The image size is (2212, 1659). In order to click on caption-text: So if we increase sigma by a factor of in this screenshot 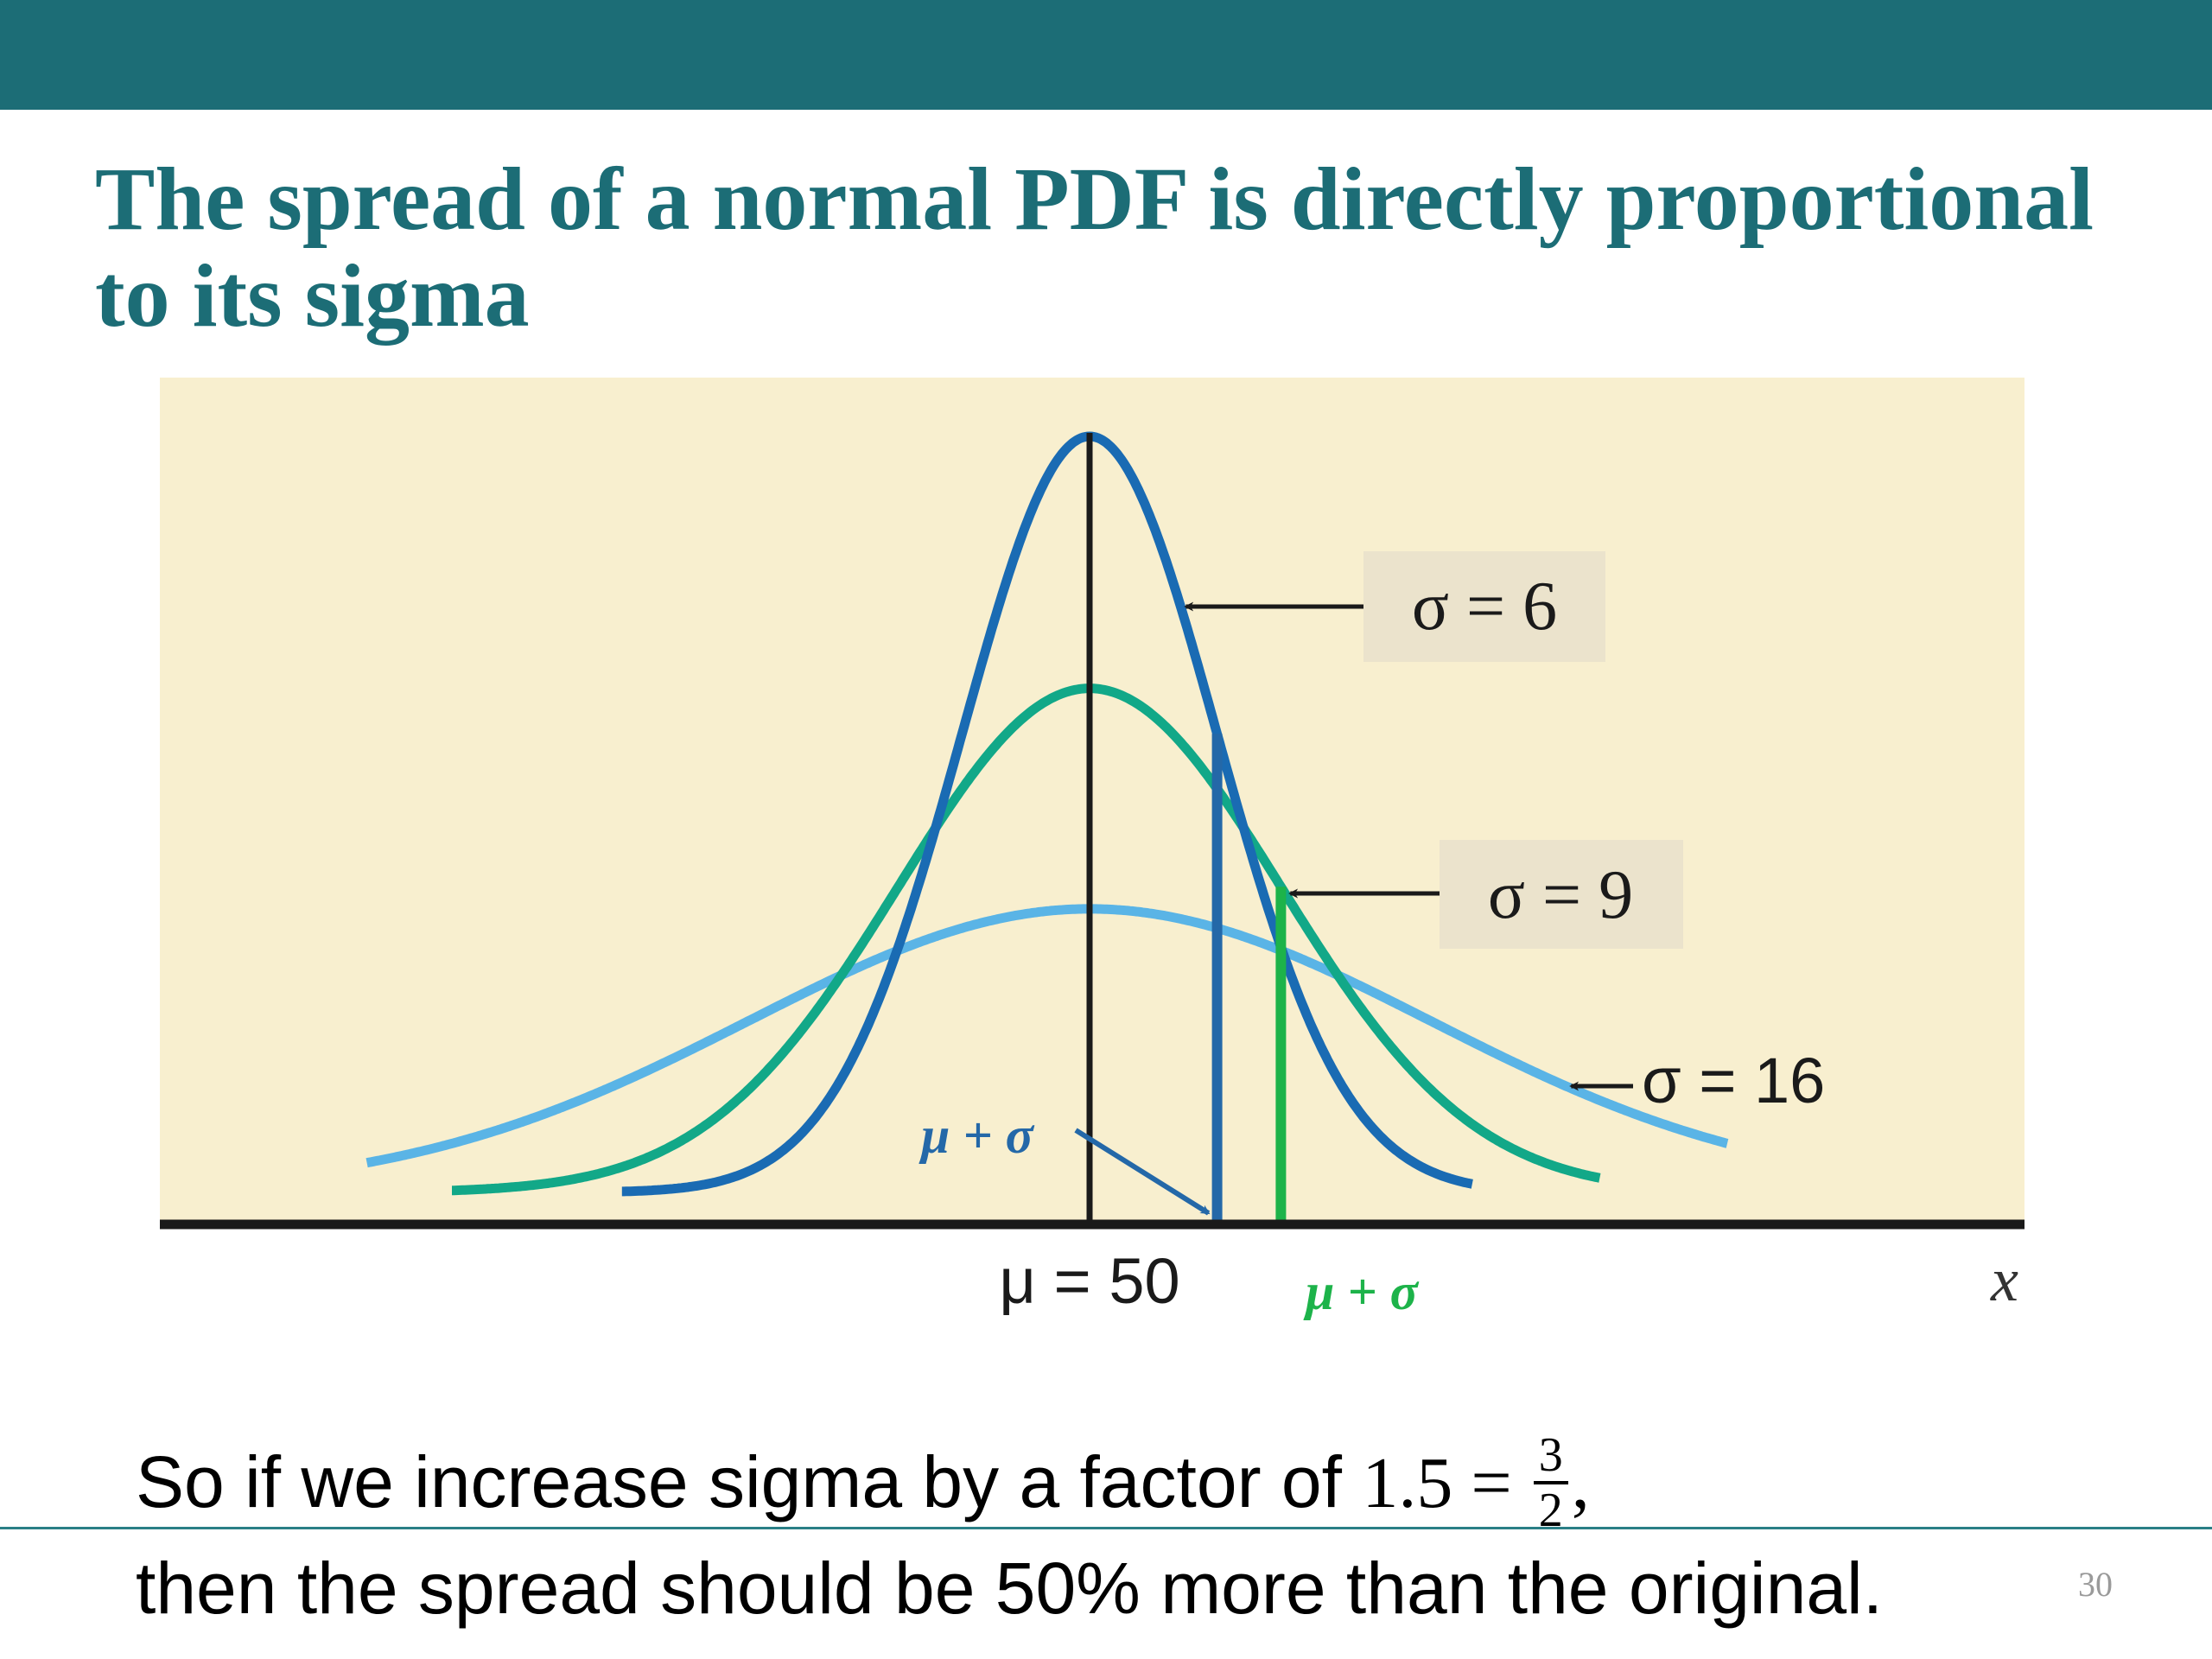, I will do `click(749, 1482)`.